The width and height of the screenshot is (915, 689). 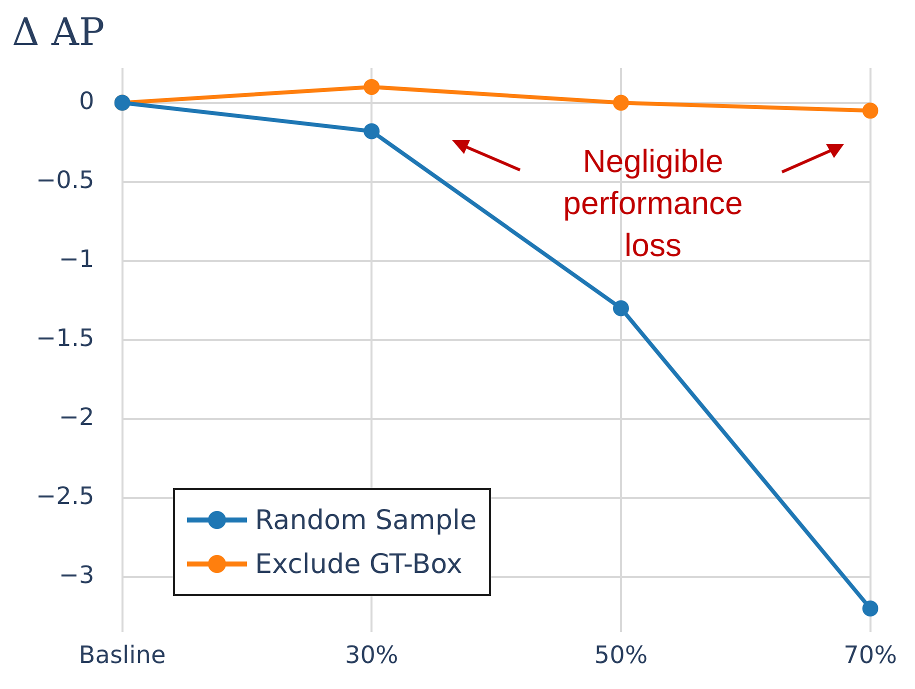 I want to click on y-tick-label: −1.5, so click(x=65, y=338).